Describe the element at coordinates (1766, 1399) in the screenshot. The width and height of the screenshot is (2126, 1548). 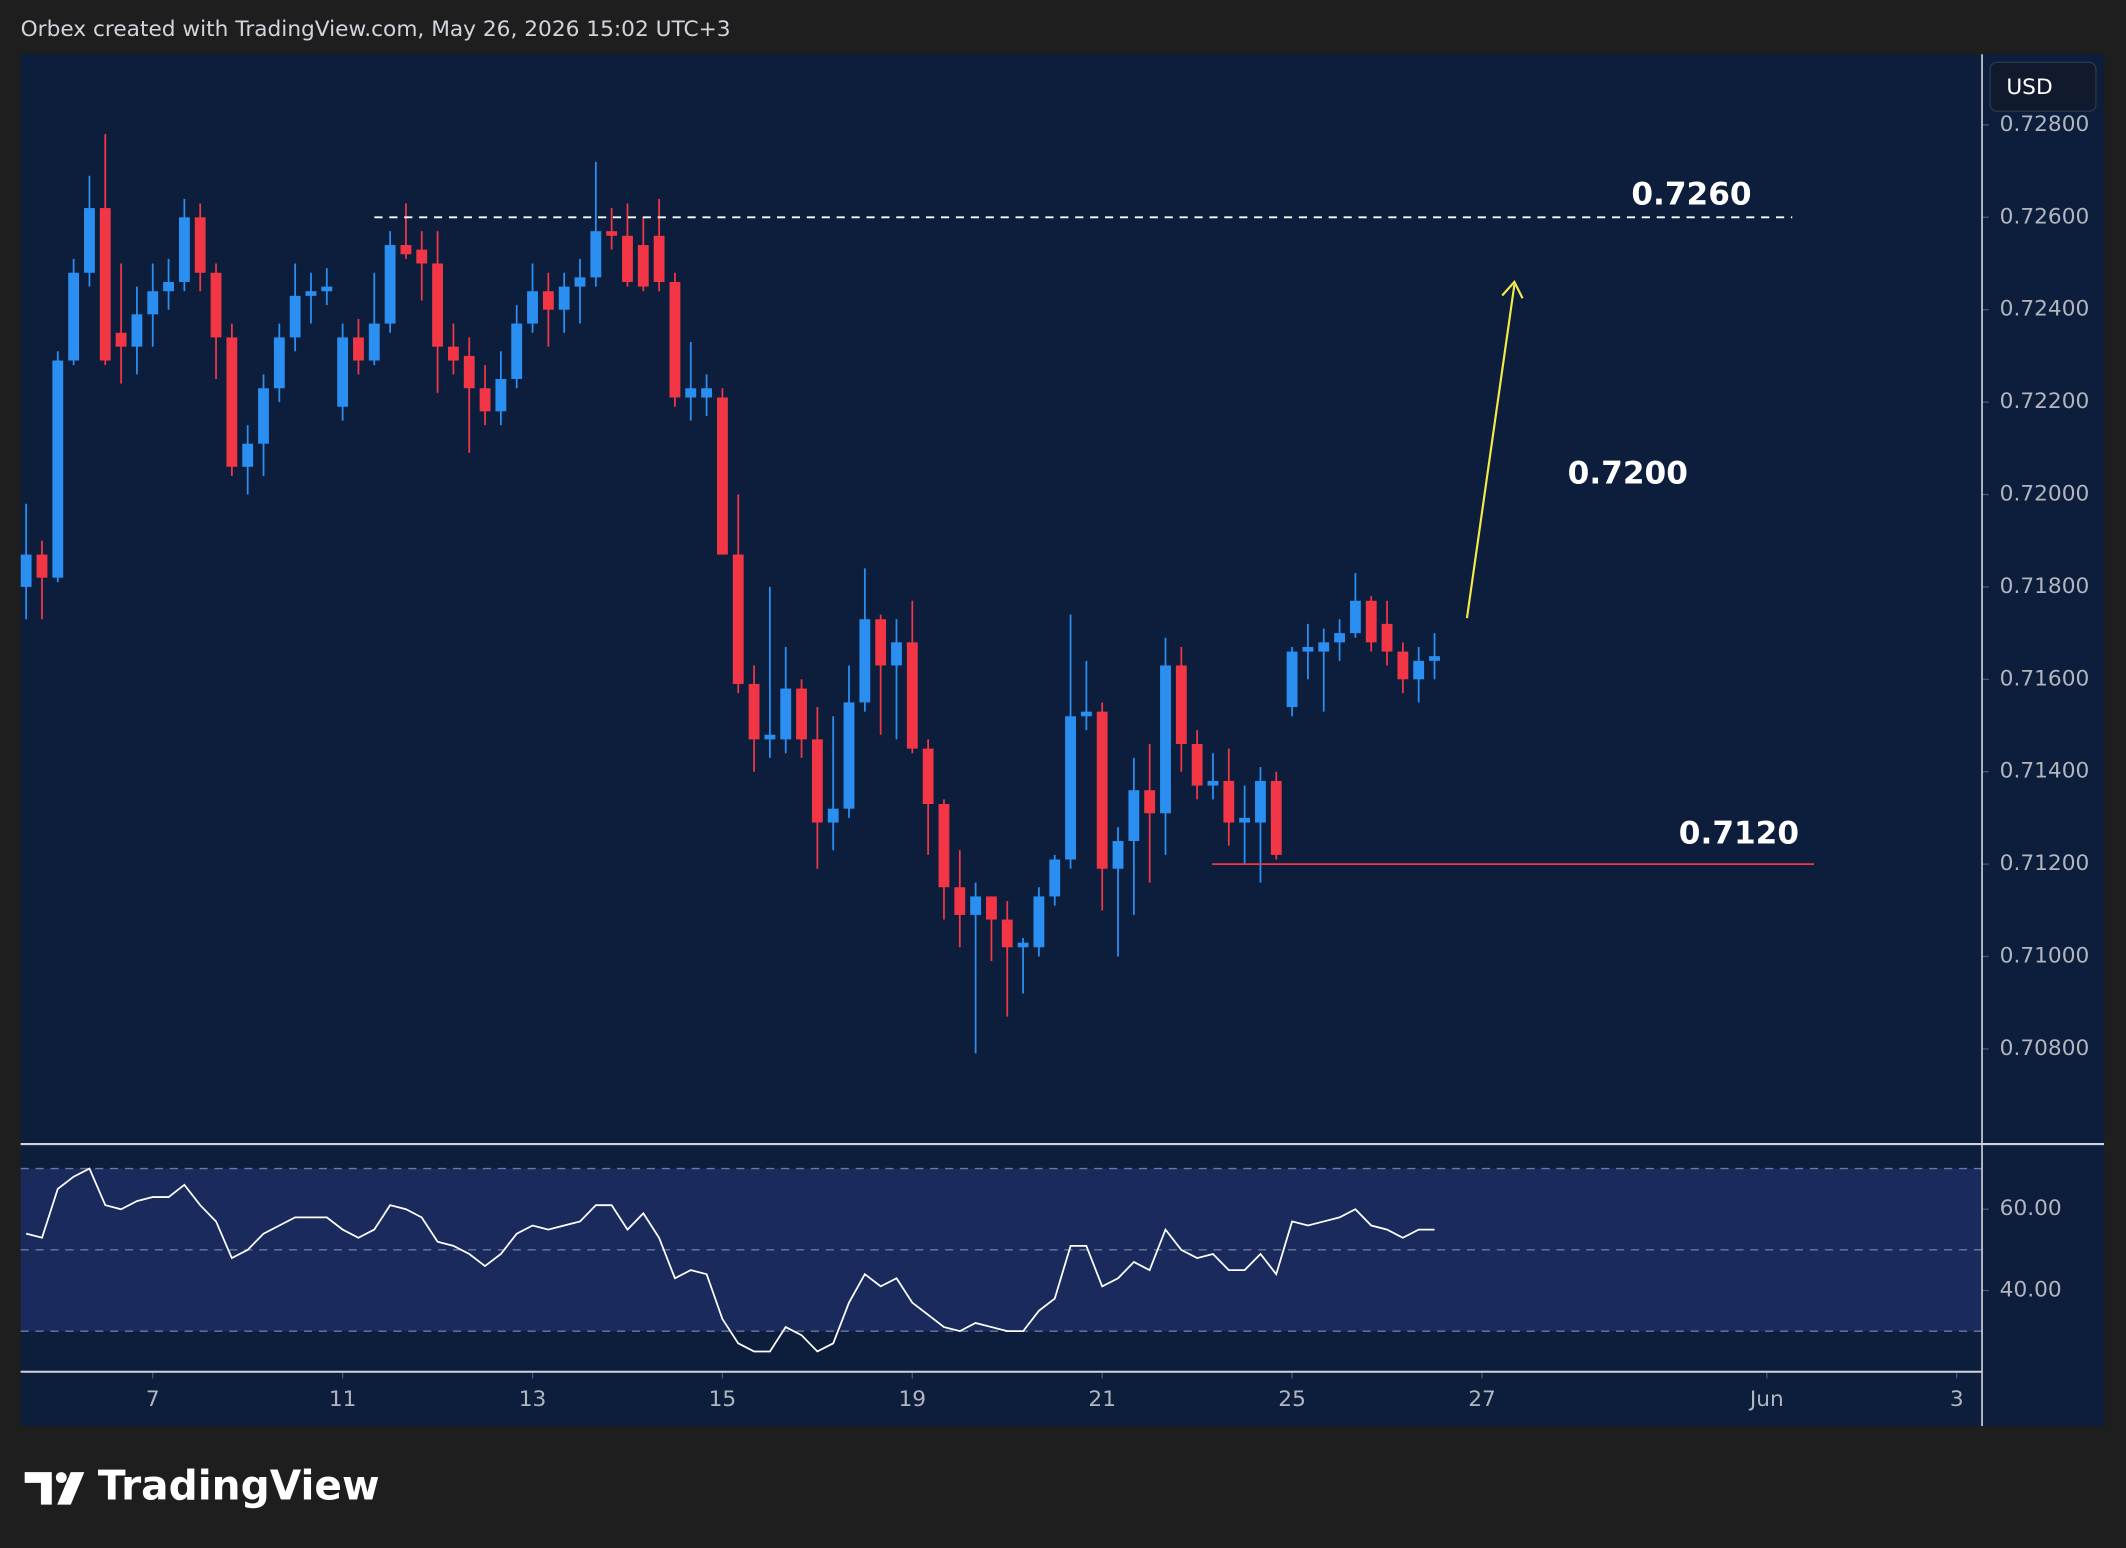
I see `x-tick-label: Jun` at that location.